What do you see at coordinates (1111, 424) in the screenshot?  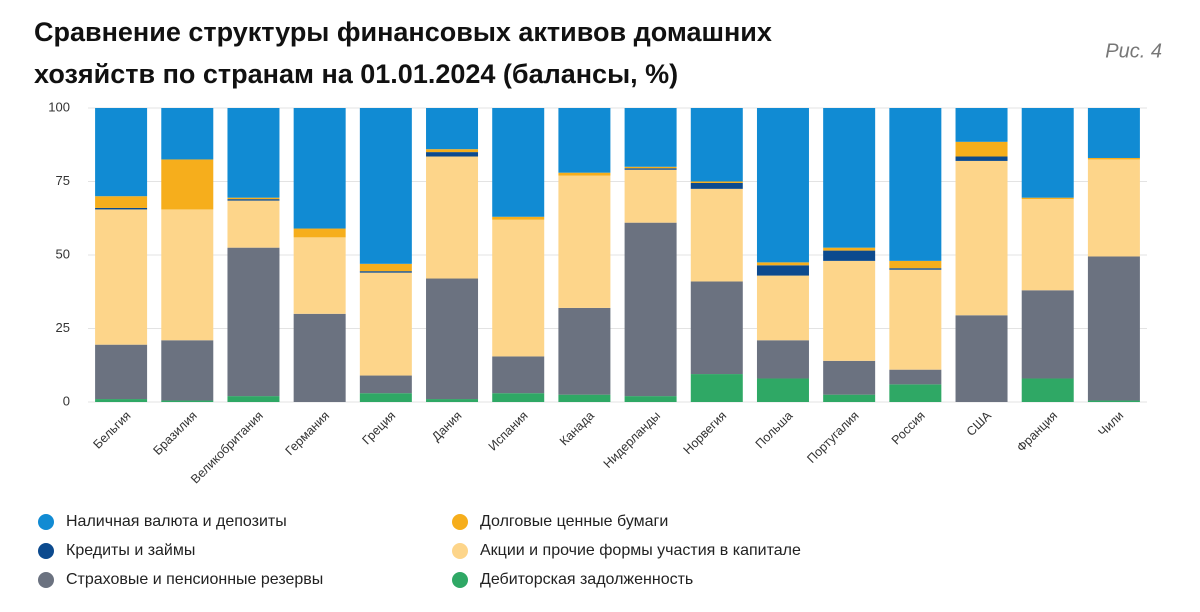 I see `x-tick-label: Чили` at bounding box center [1111, 424].